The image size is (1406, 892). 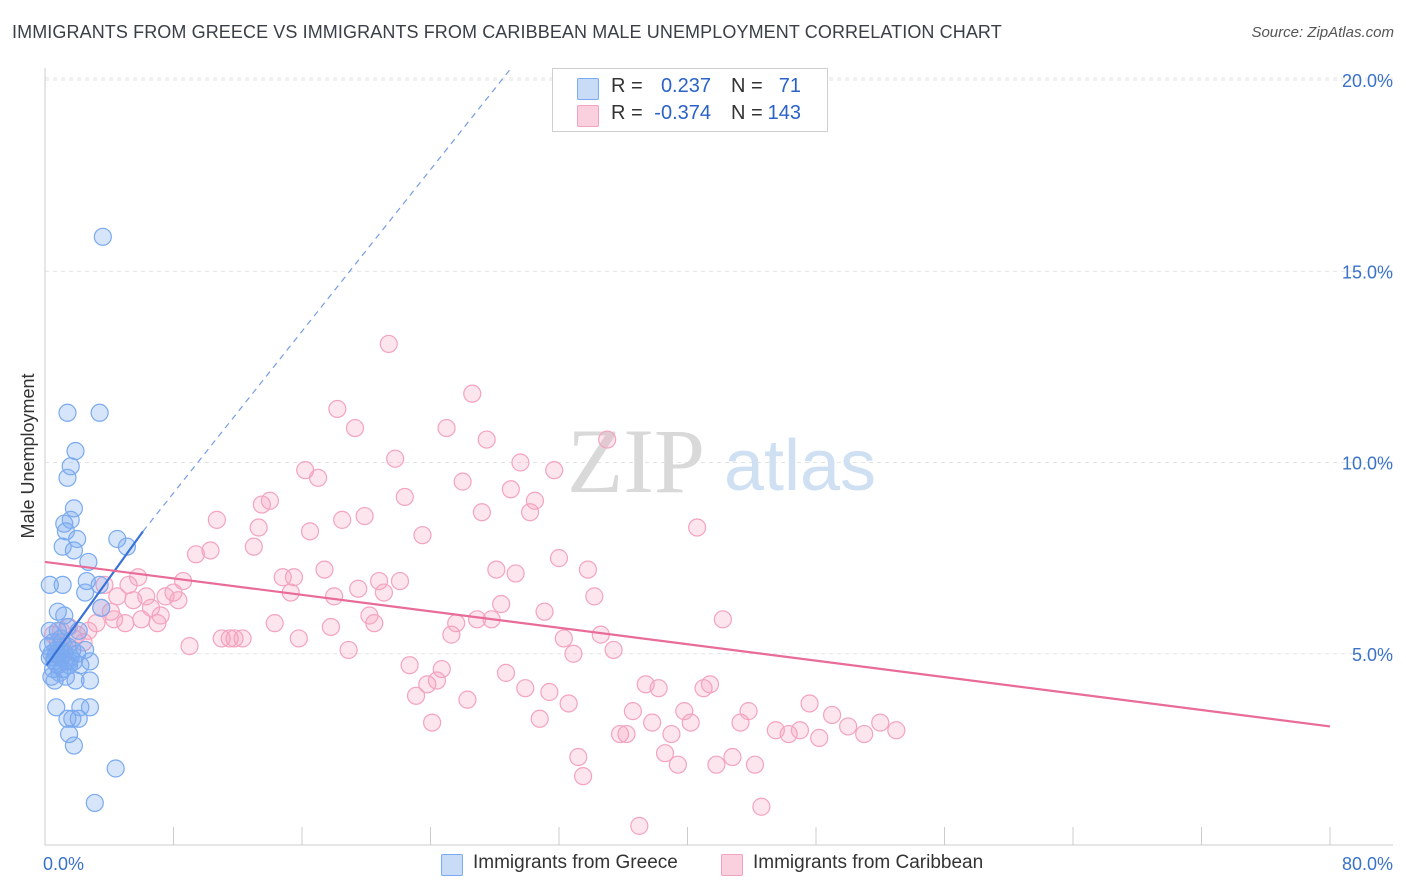 I want to click on greece-legend-label: Immigrants from Greece, so click(x=575, y=862).